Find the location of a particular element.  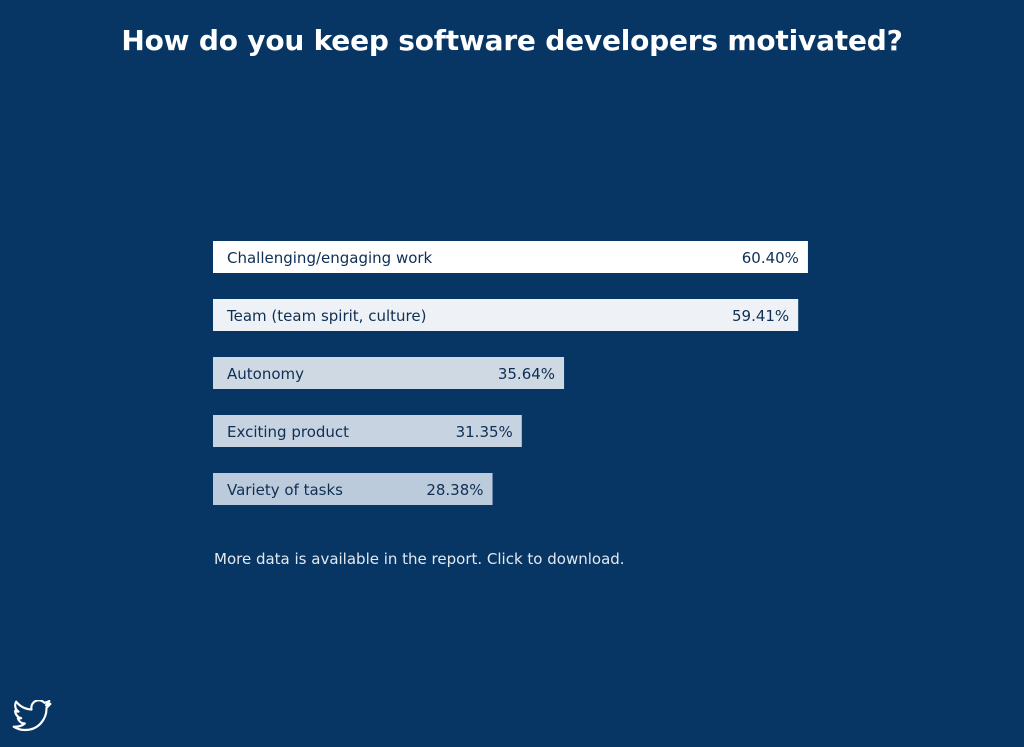

bar-value-label: 59.41% is located at coordinates (760, 316).